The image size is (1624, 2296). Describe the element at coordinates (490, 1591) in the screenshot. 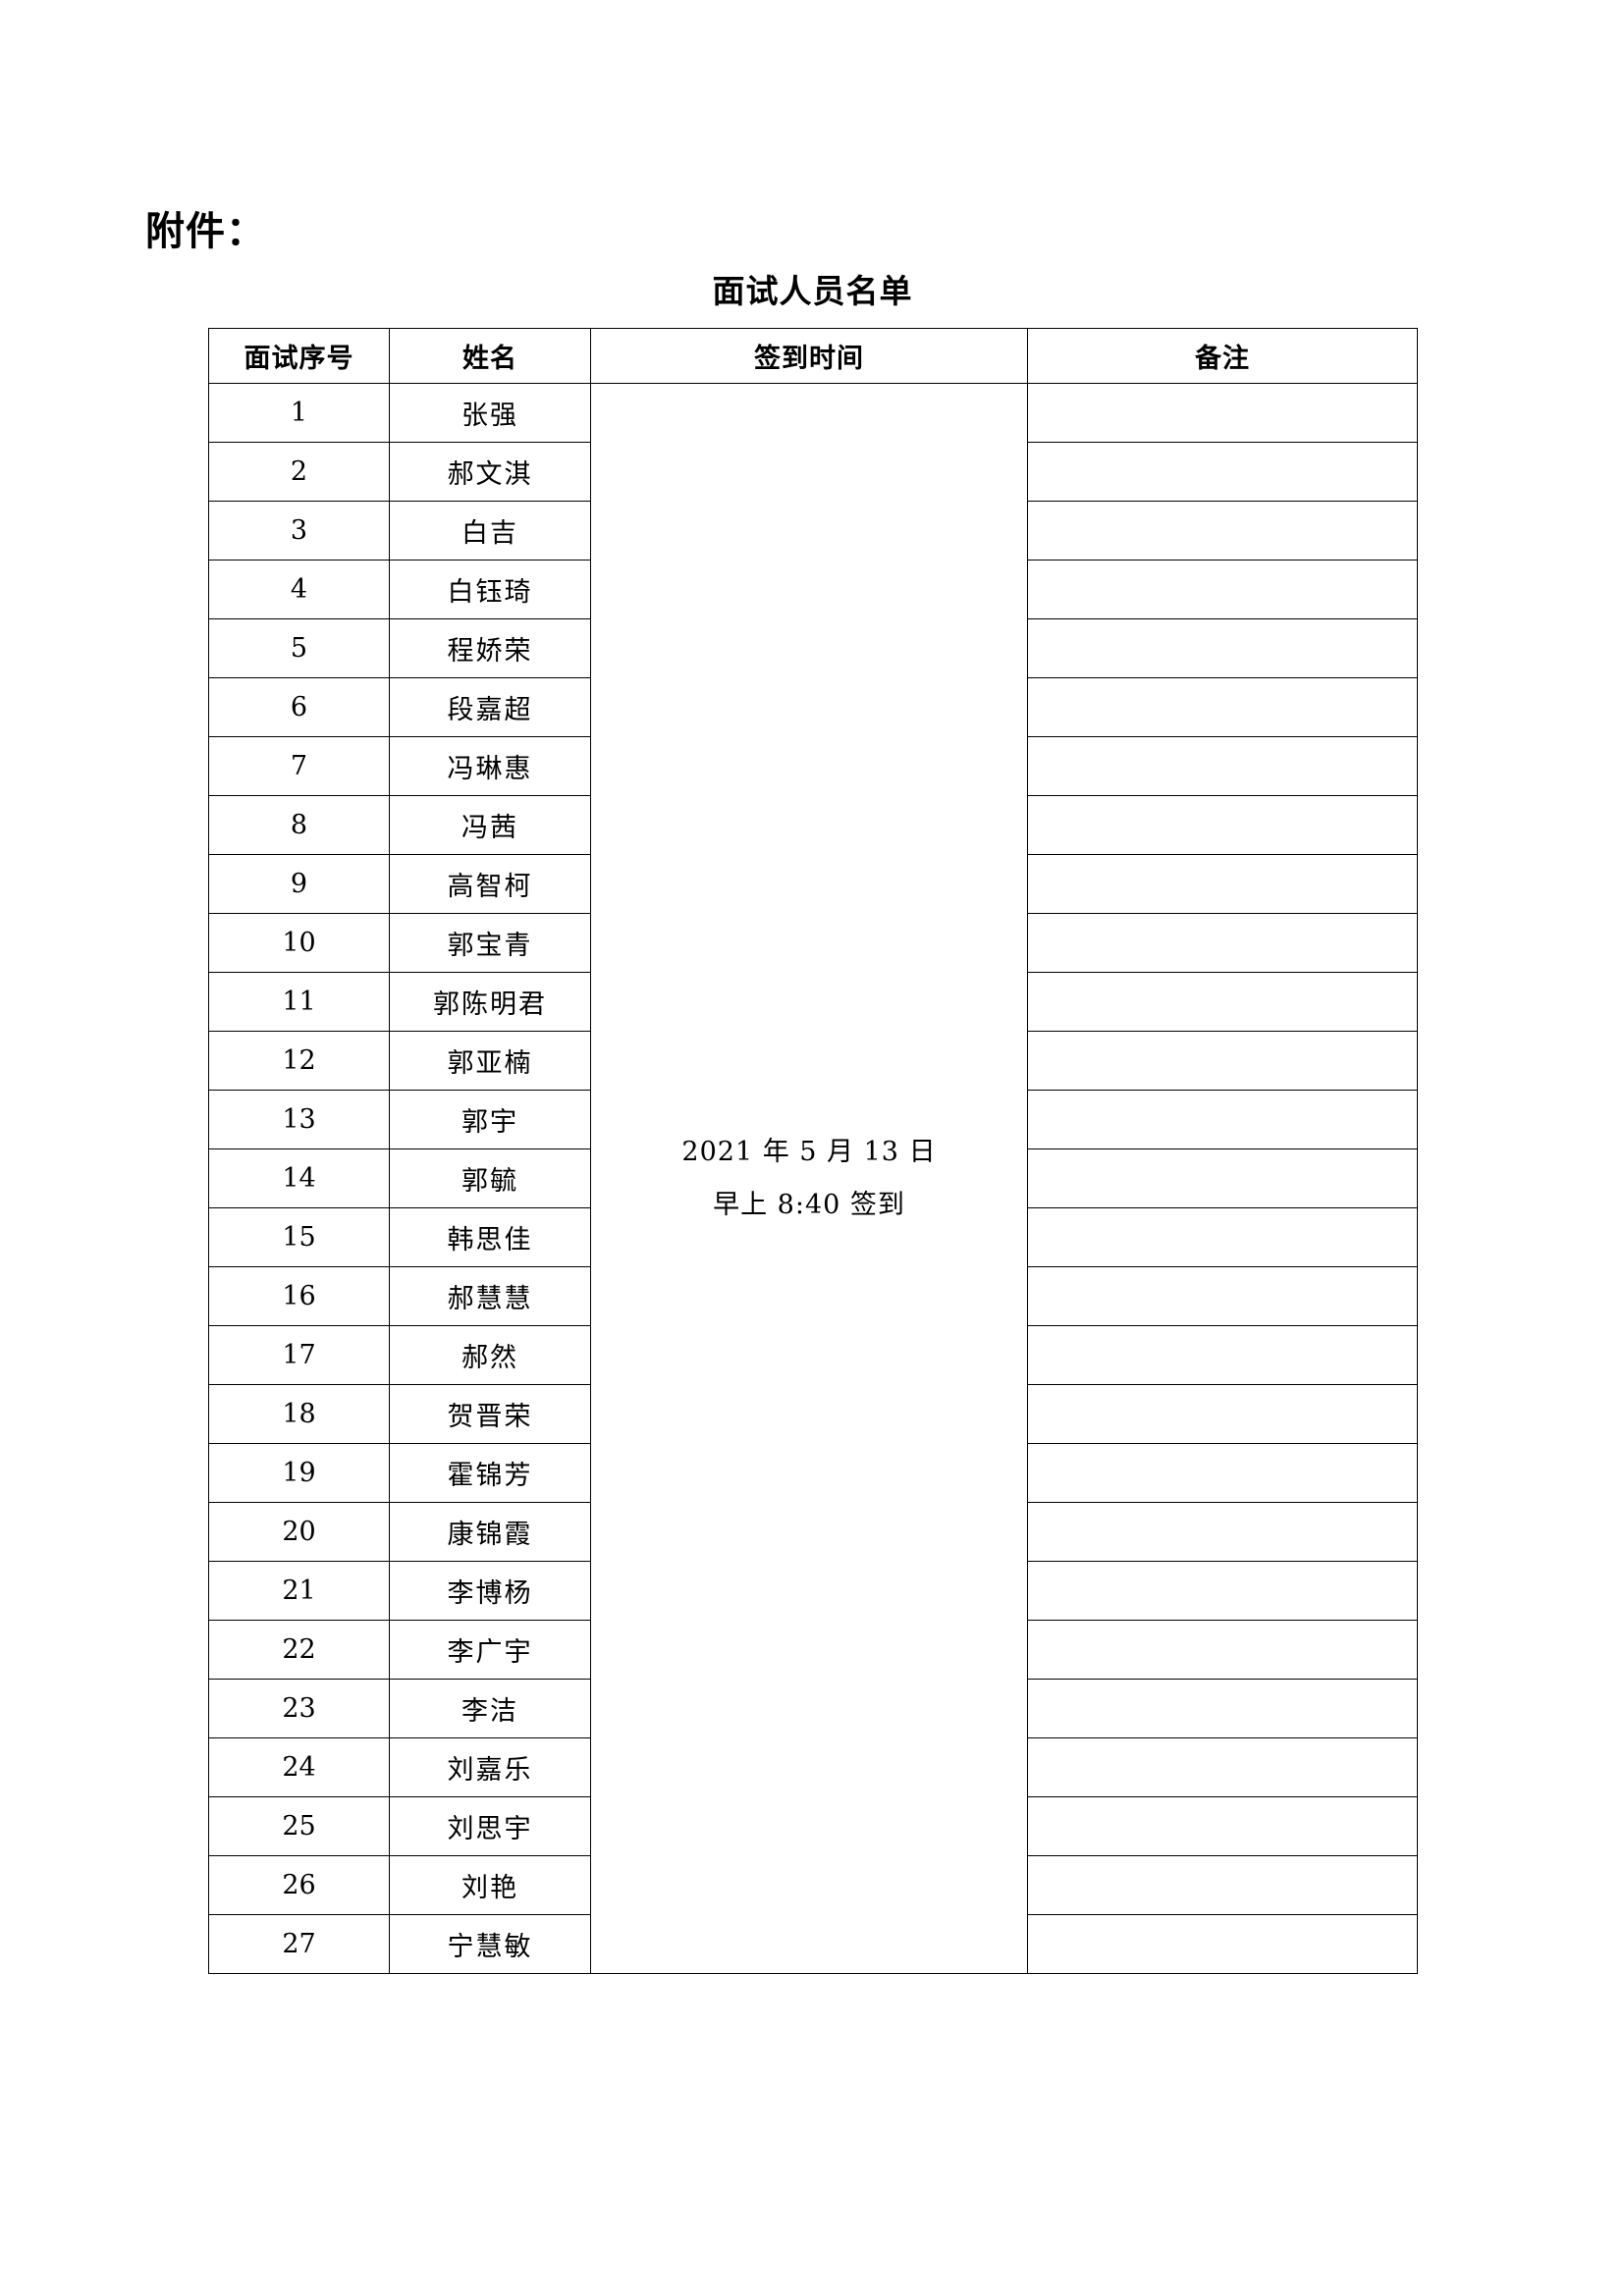

I see `cell-name: 李博杨` at that location.